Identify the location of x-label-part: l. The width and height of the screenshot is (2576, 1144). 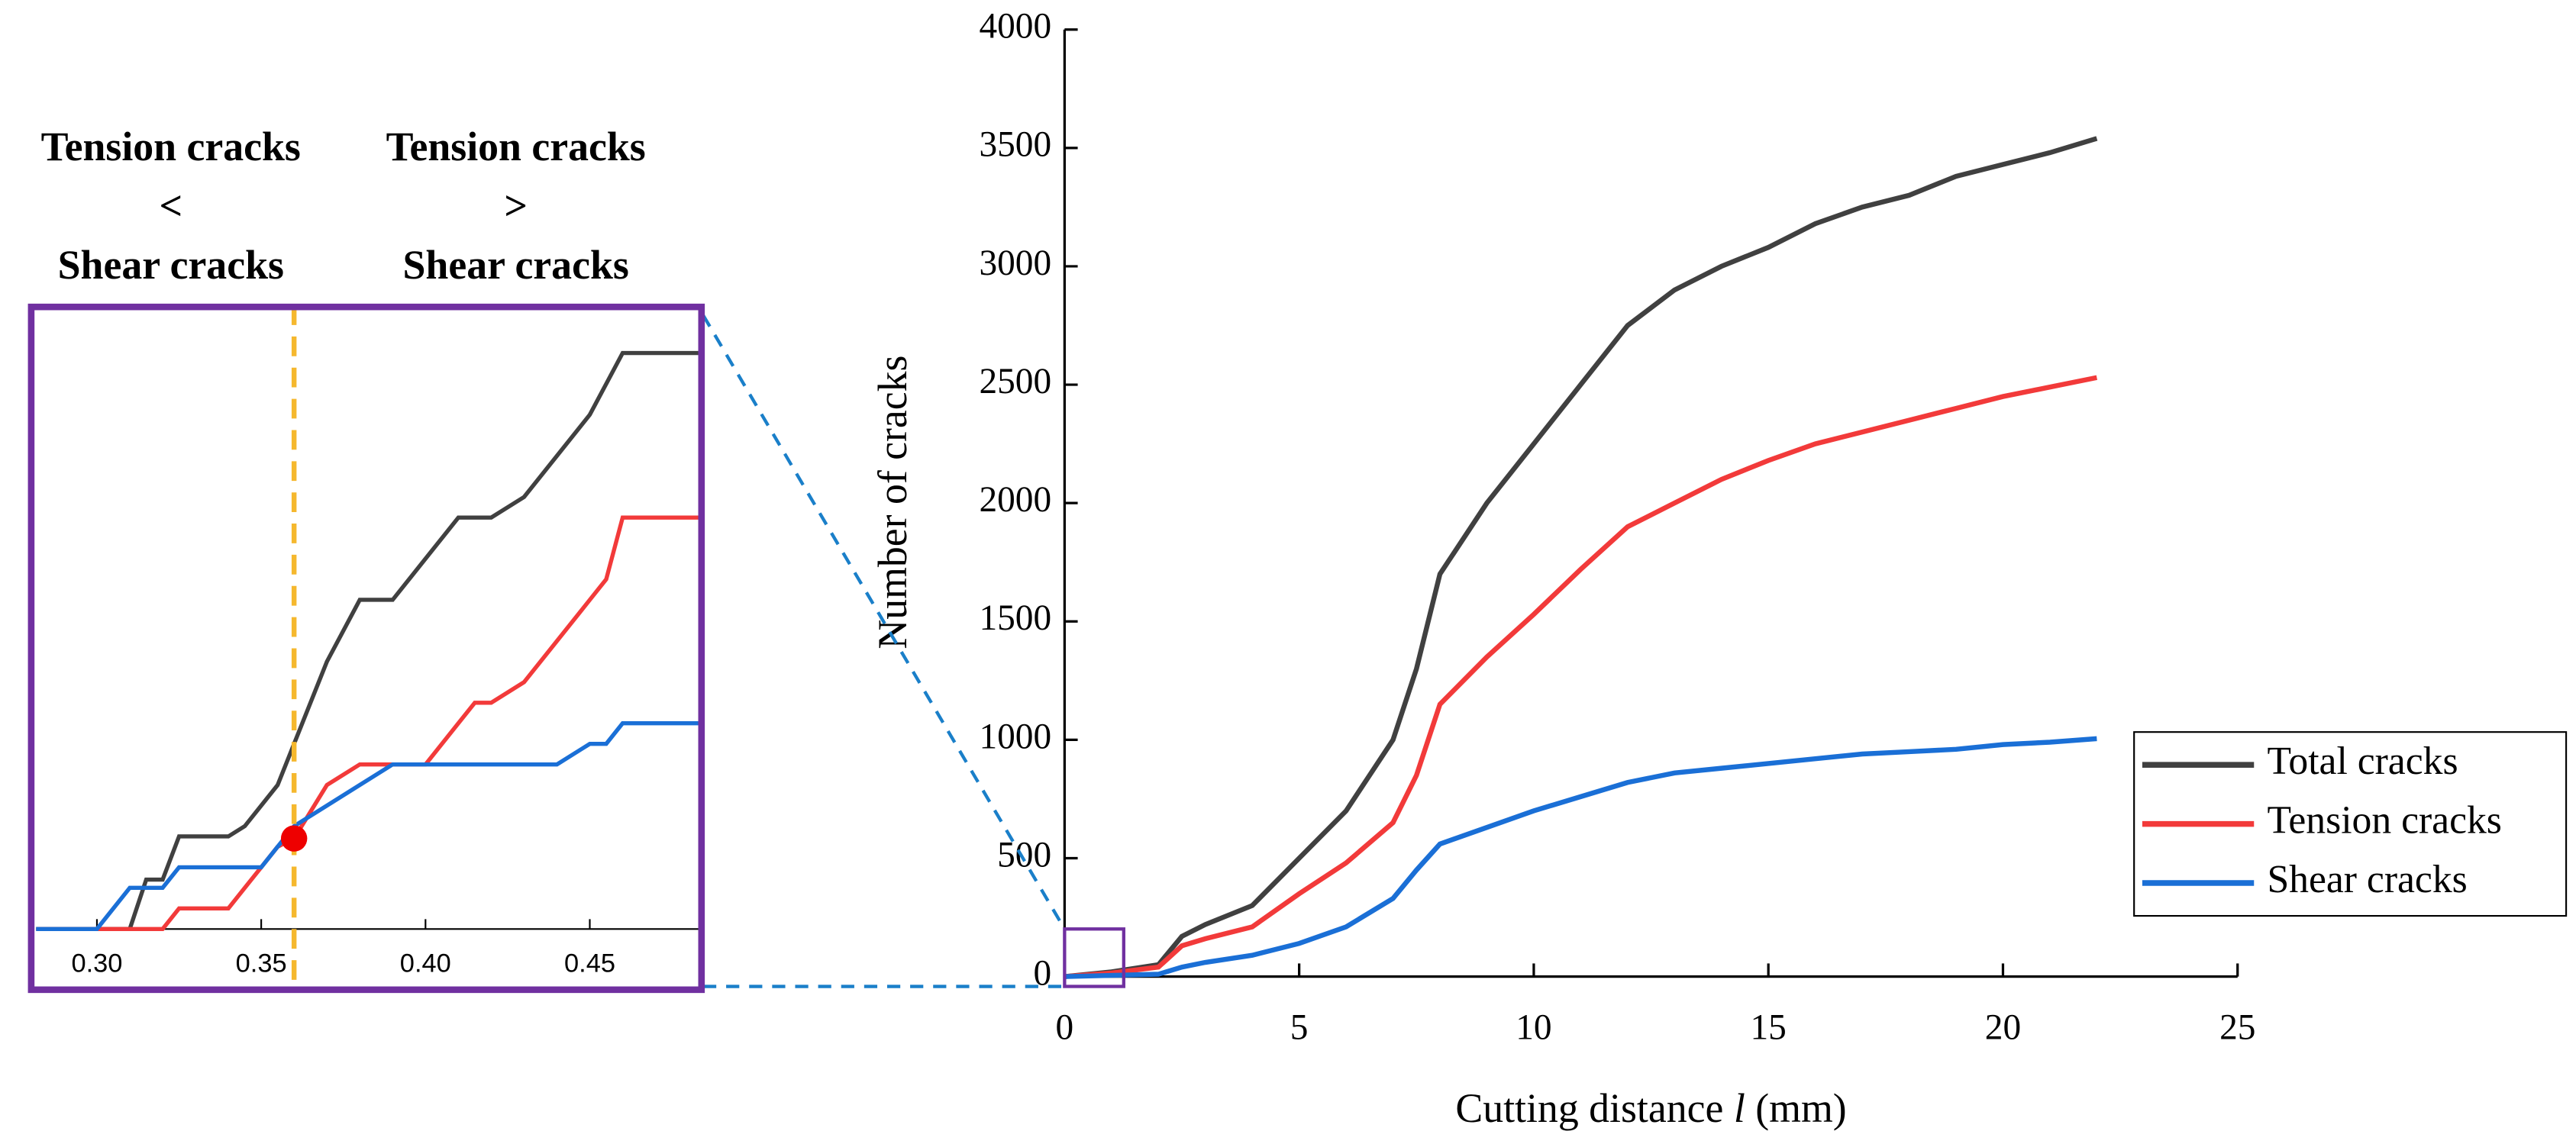
(1739, 1108).